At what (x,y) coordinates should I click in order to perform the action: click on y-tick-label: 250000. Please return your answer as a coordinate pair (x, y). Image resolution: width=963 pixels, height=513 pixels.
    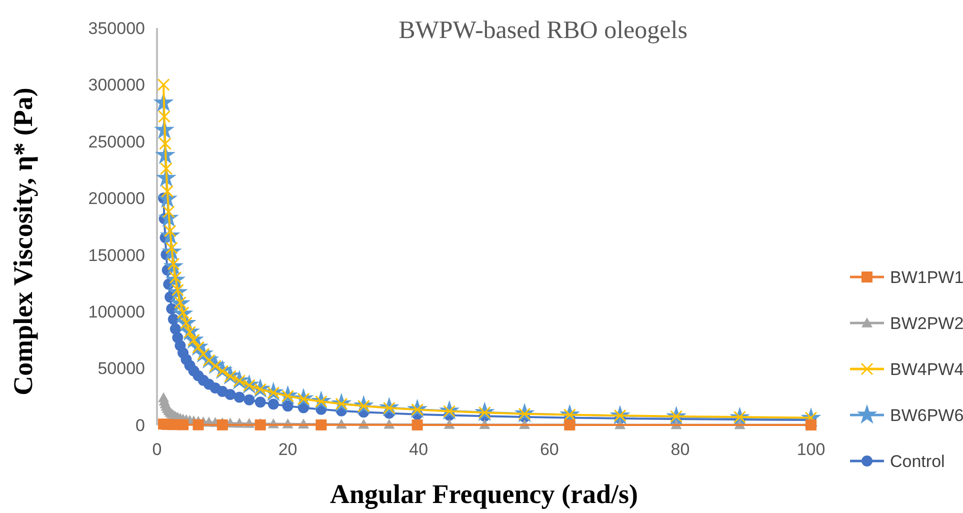
    Looking at the image, I should click on (116, 142).